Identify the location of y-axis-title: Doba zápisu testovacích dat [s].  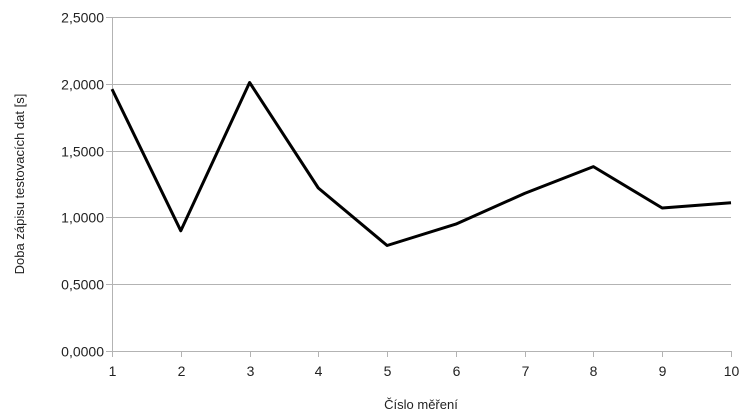
(19, 184).